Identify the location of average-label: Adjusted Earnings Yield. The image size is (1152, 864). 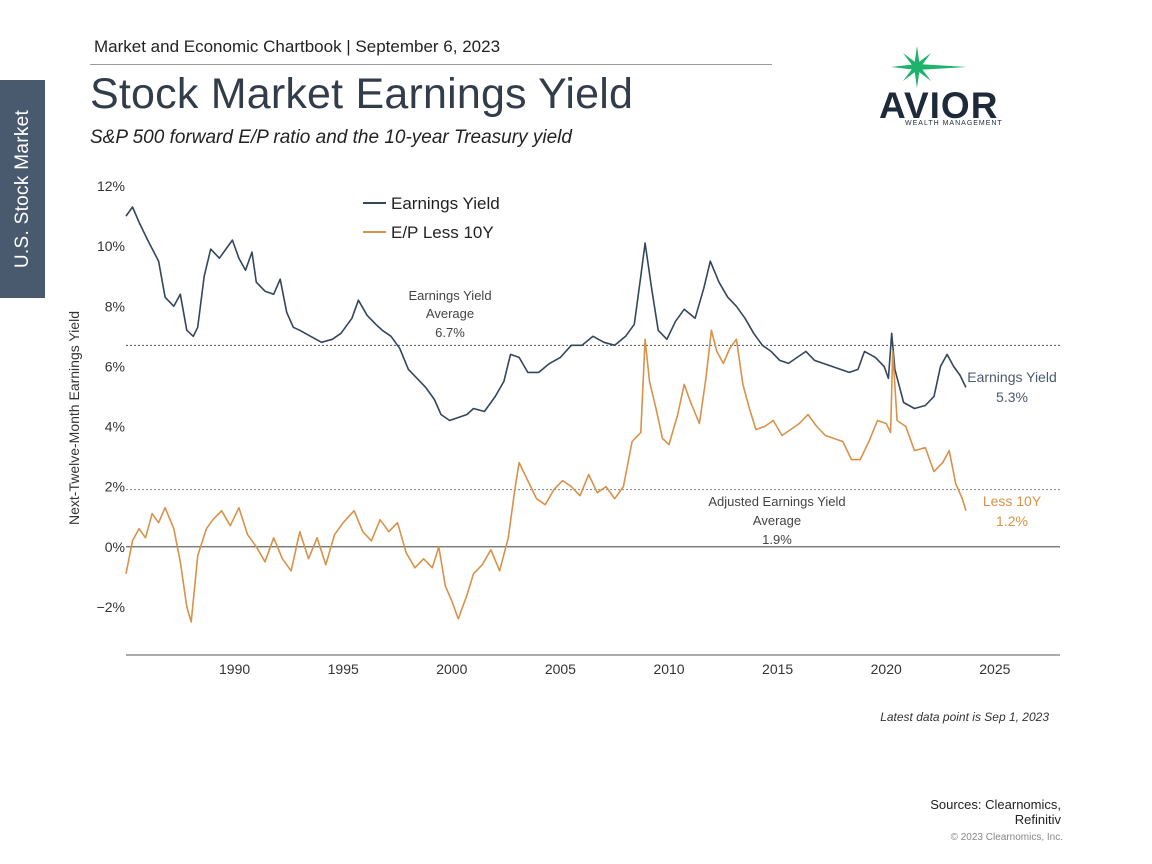
(776, 501).